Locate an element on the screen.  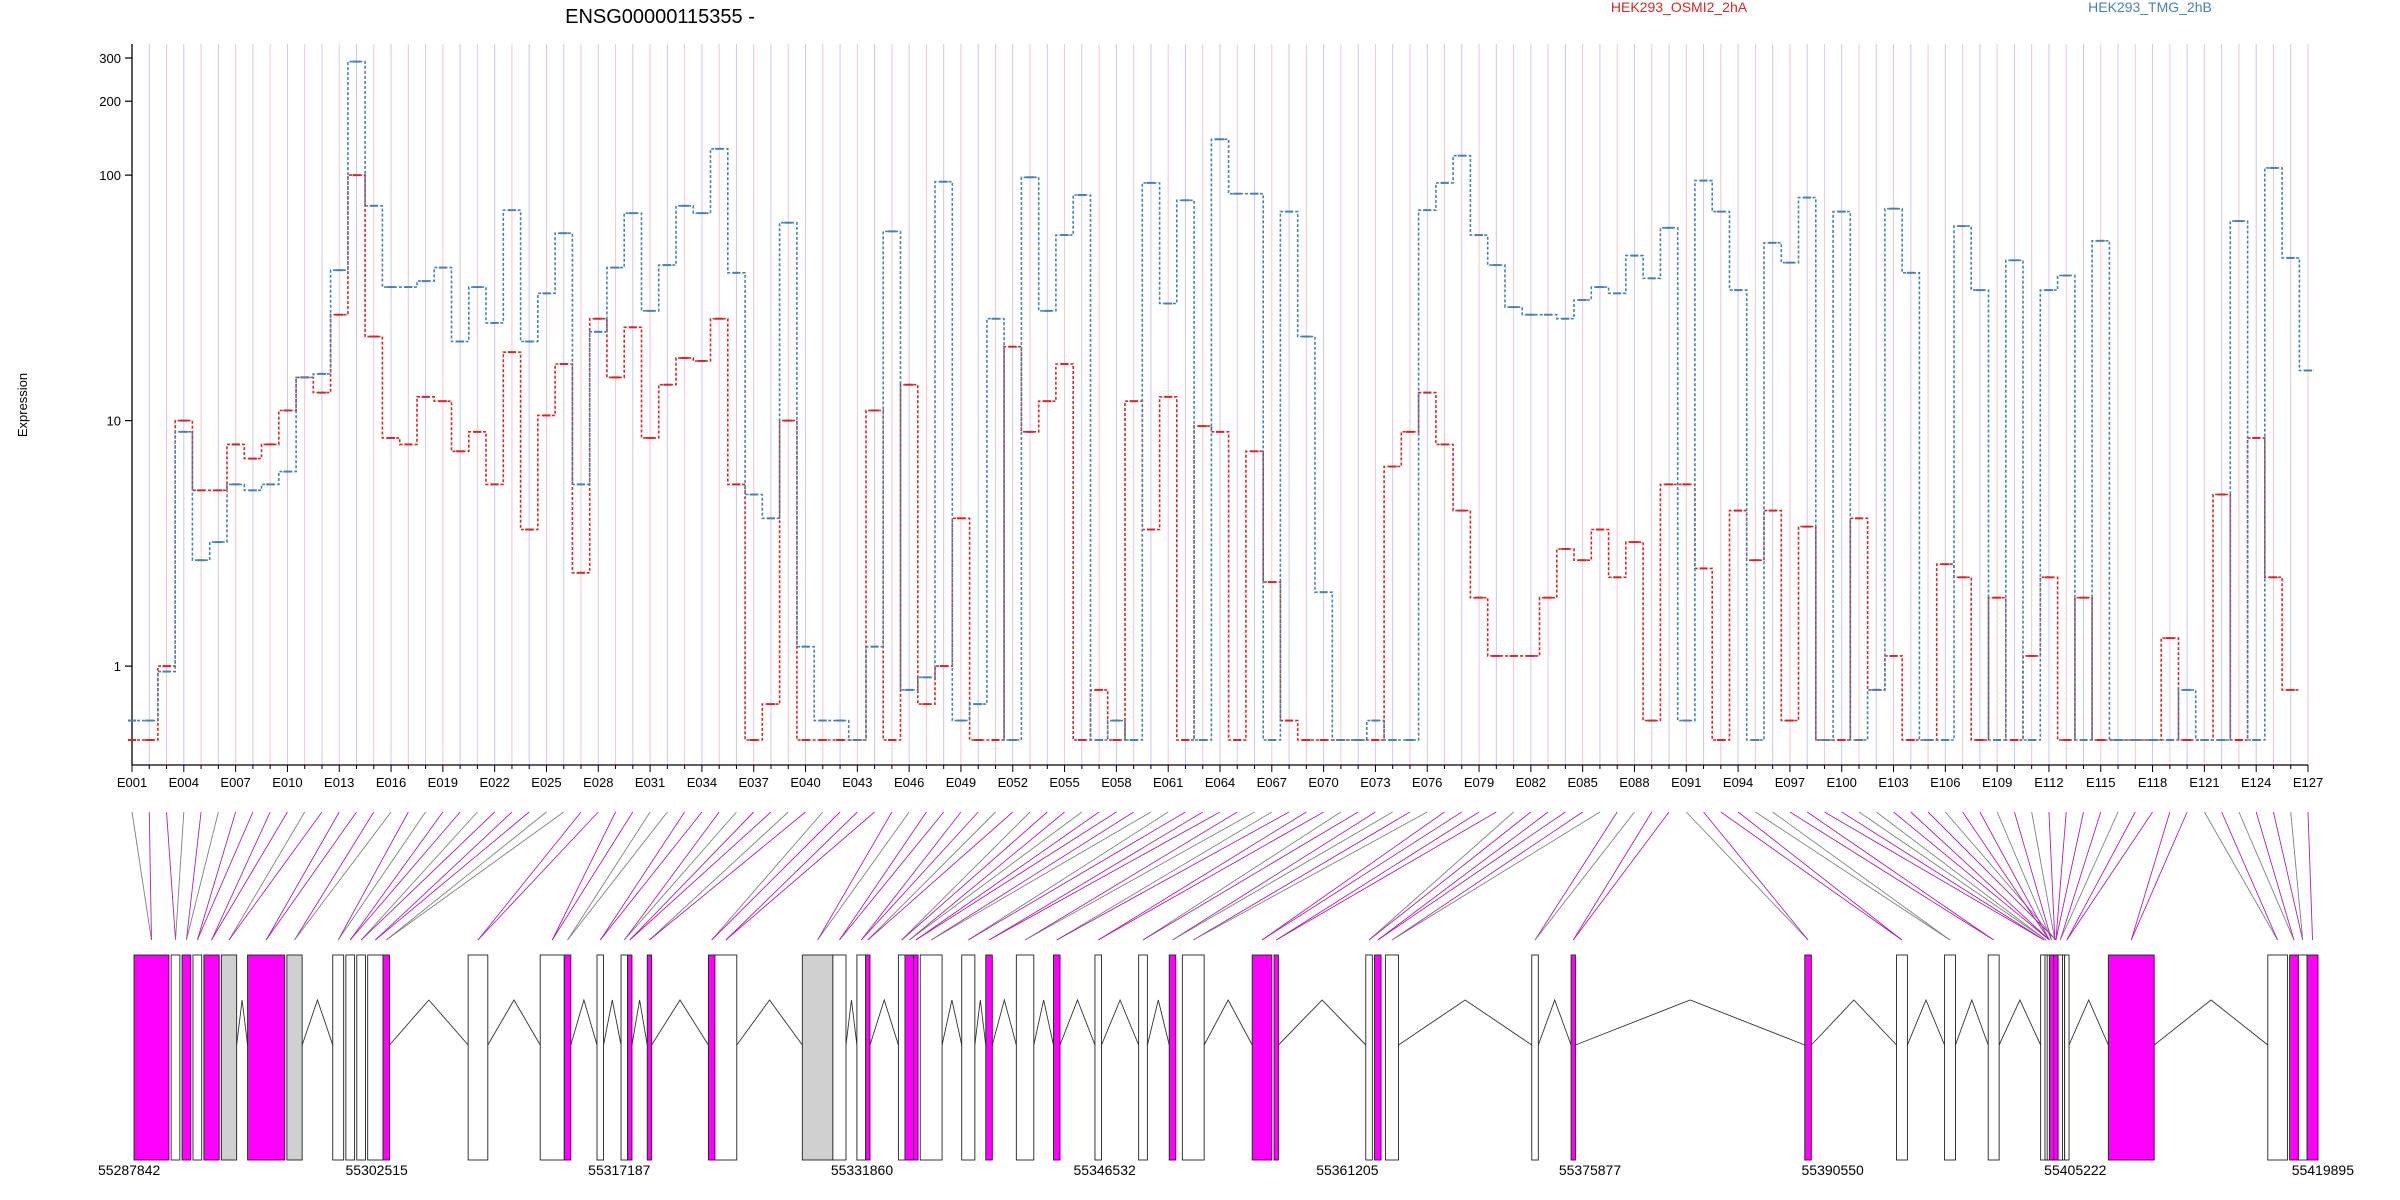
x-tick-label: E019 is located at coordinates (443, 782).